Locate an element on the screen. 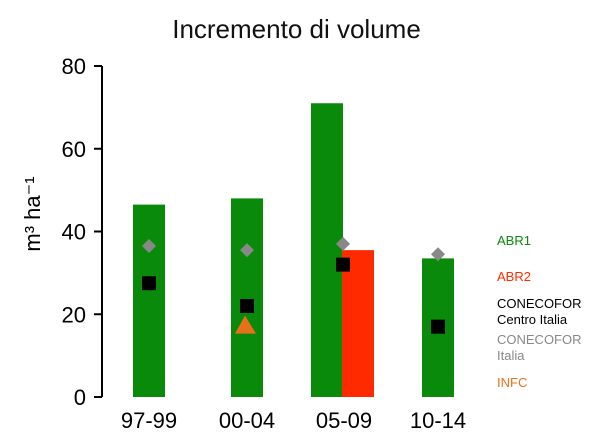  legend-infc: INFC is located at coordinates (512, 383).